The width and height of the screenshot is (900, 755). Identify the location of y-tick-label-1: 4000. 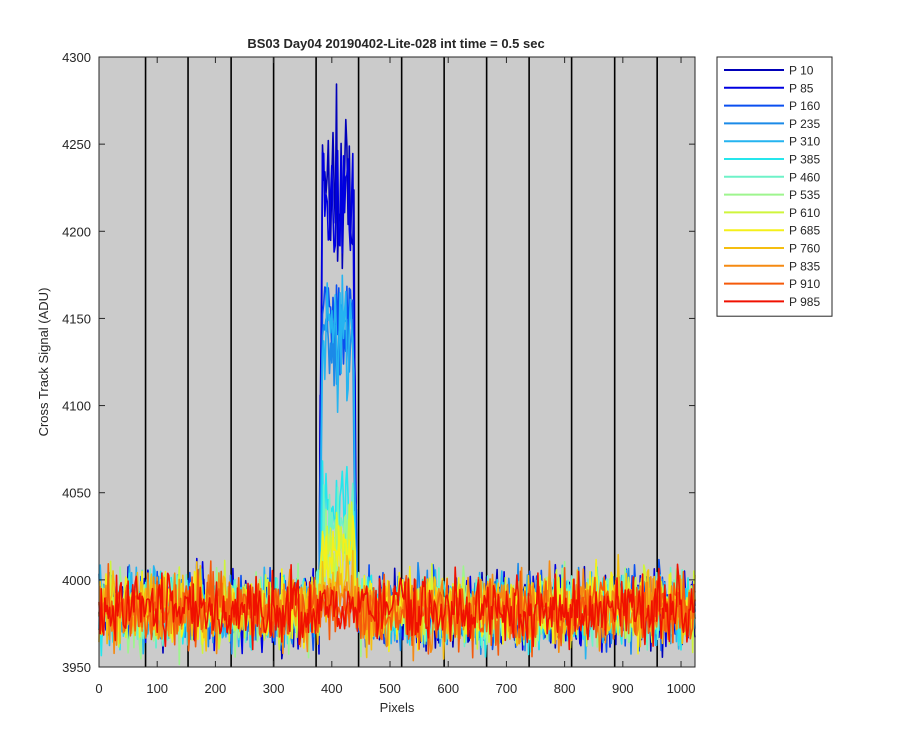
(76, 580).